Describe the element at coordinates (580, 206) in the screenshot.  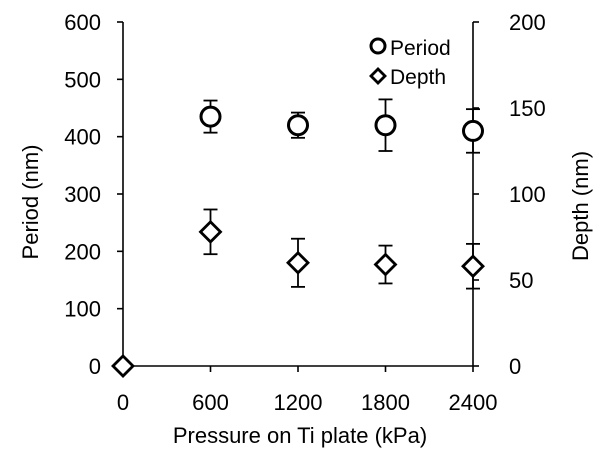
I see `y2-axis-title: Depth (nm)` at that location.